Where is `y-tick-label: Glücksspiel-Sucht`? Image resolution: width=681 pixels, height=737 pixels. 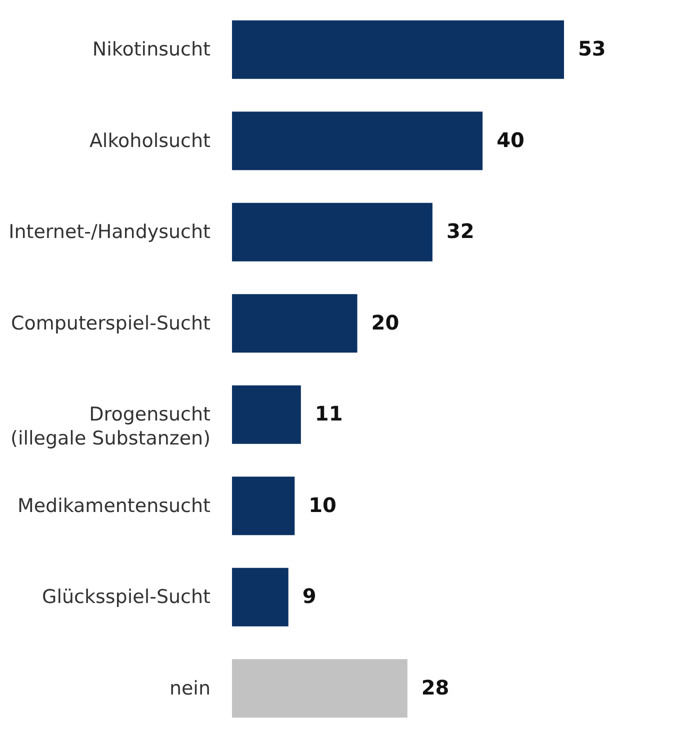
y-tick-label: Glücksspiel-Sucht is located at coordinates (126, 597).